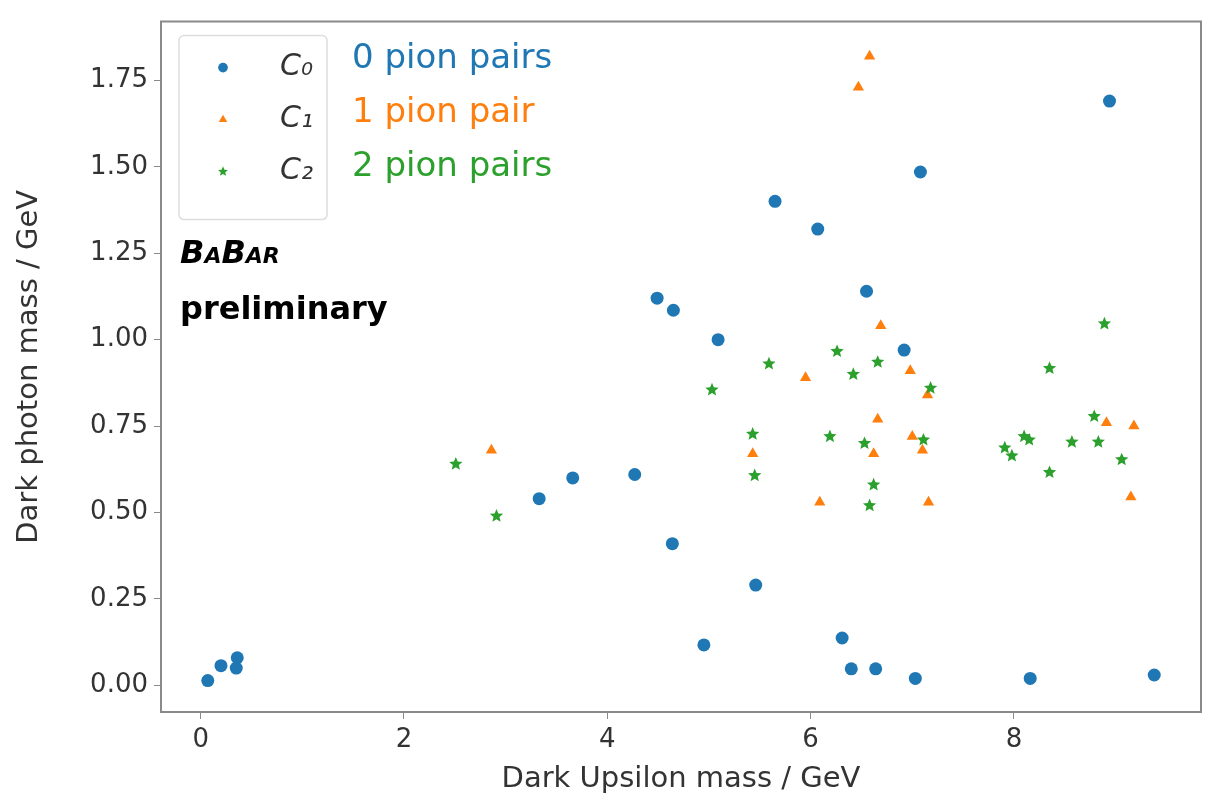 This screenshot has height=801, width=1217. Describe the element at coordinates (284, 307) in the screenshot. I see `annotation: preliminary` at that location.